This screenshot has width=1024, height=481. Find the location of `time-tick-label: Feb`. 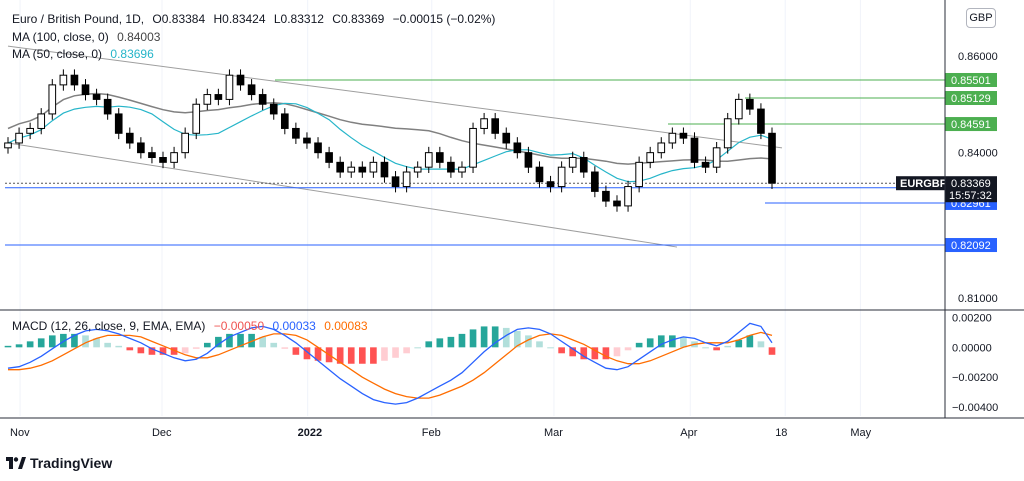

time-tick-label: Feb is located at coordinates (431, 433).